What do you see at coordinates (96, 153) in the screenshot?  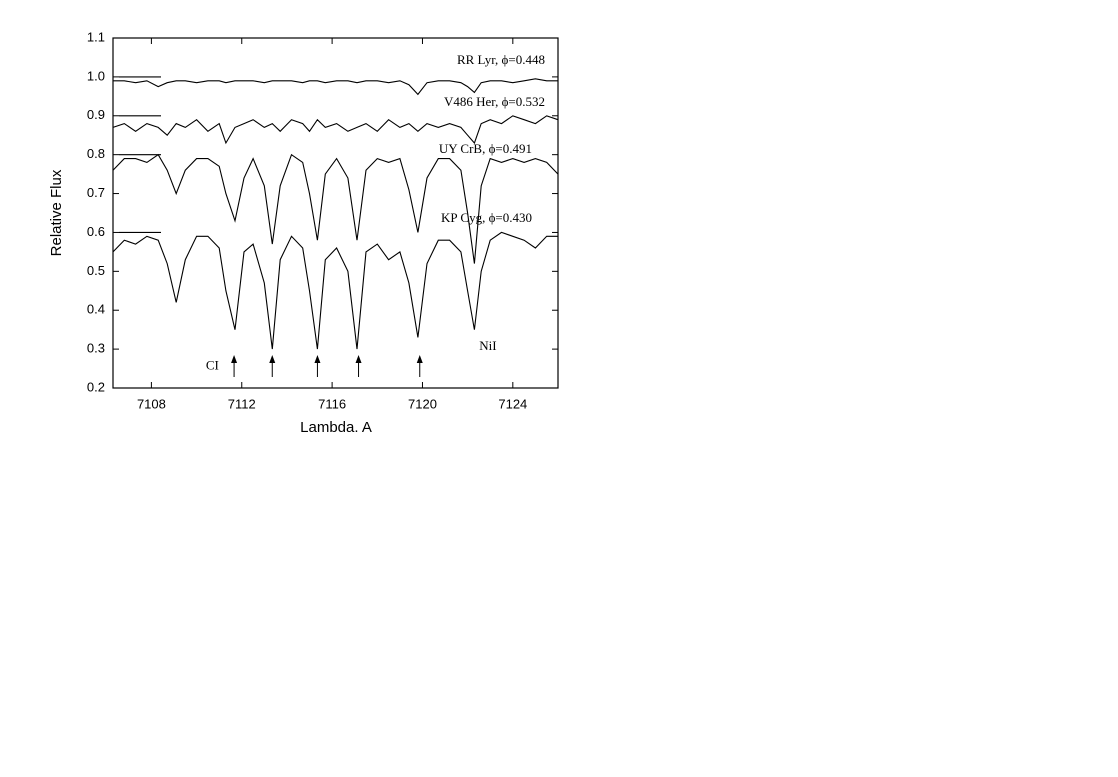 I see `y-tick-label: 0.8` at bounding box center [96, 153].